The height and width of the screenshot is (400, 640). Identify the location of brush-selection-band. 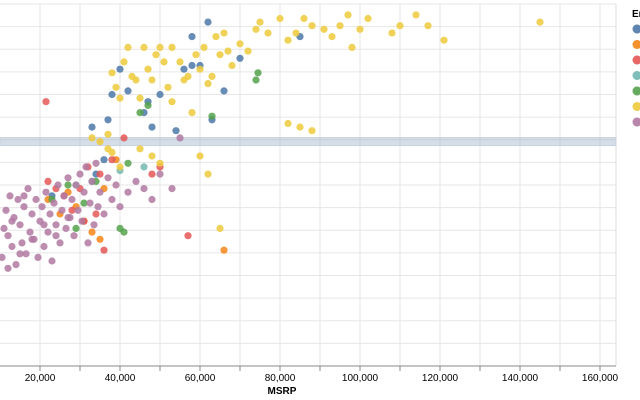
(308, 142).